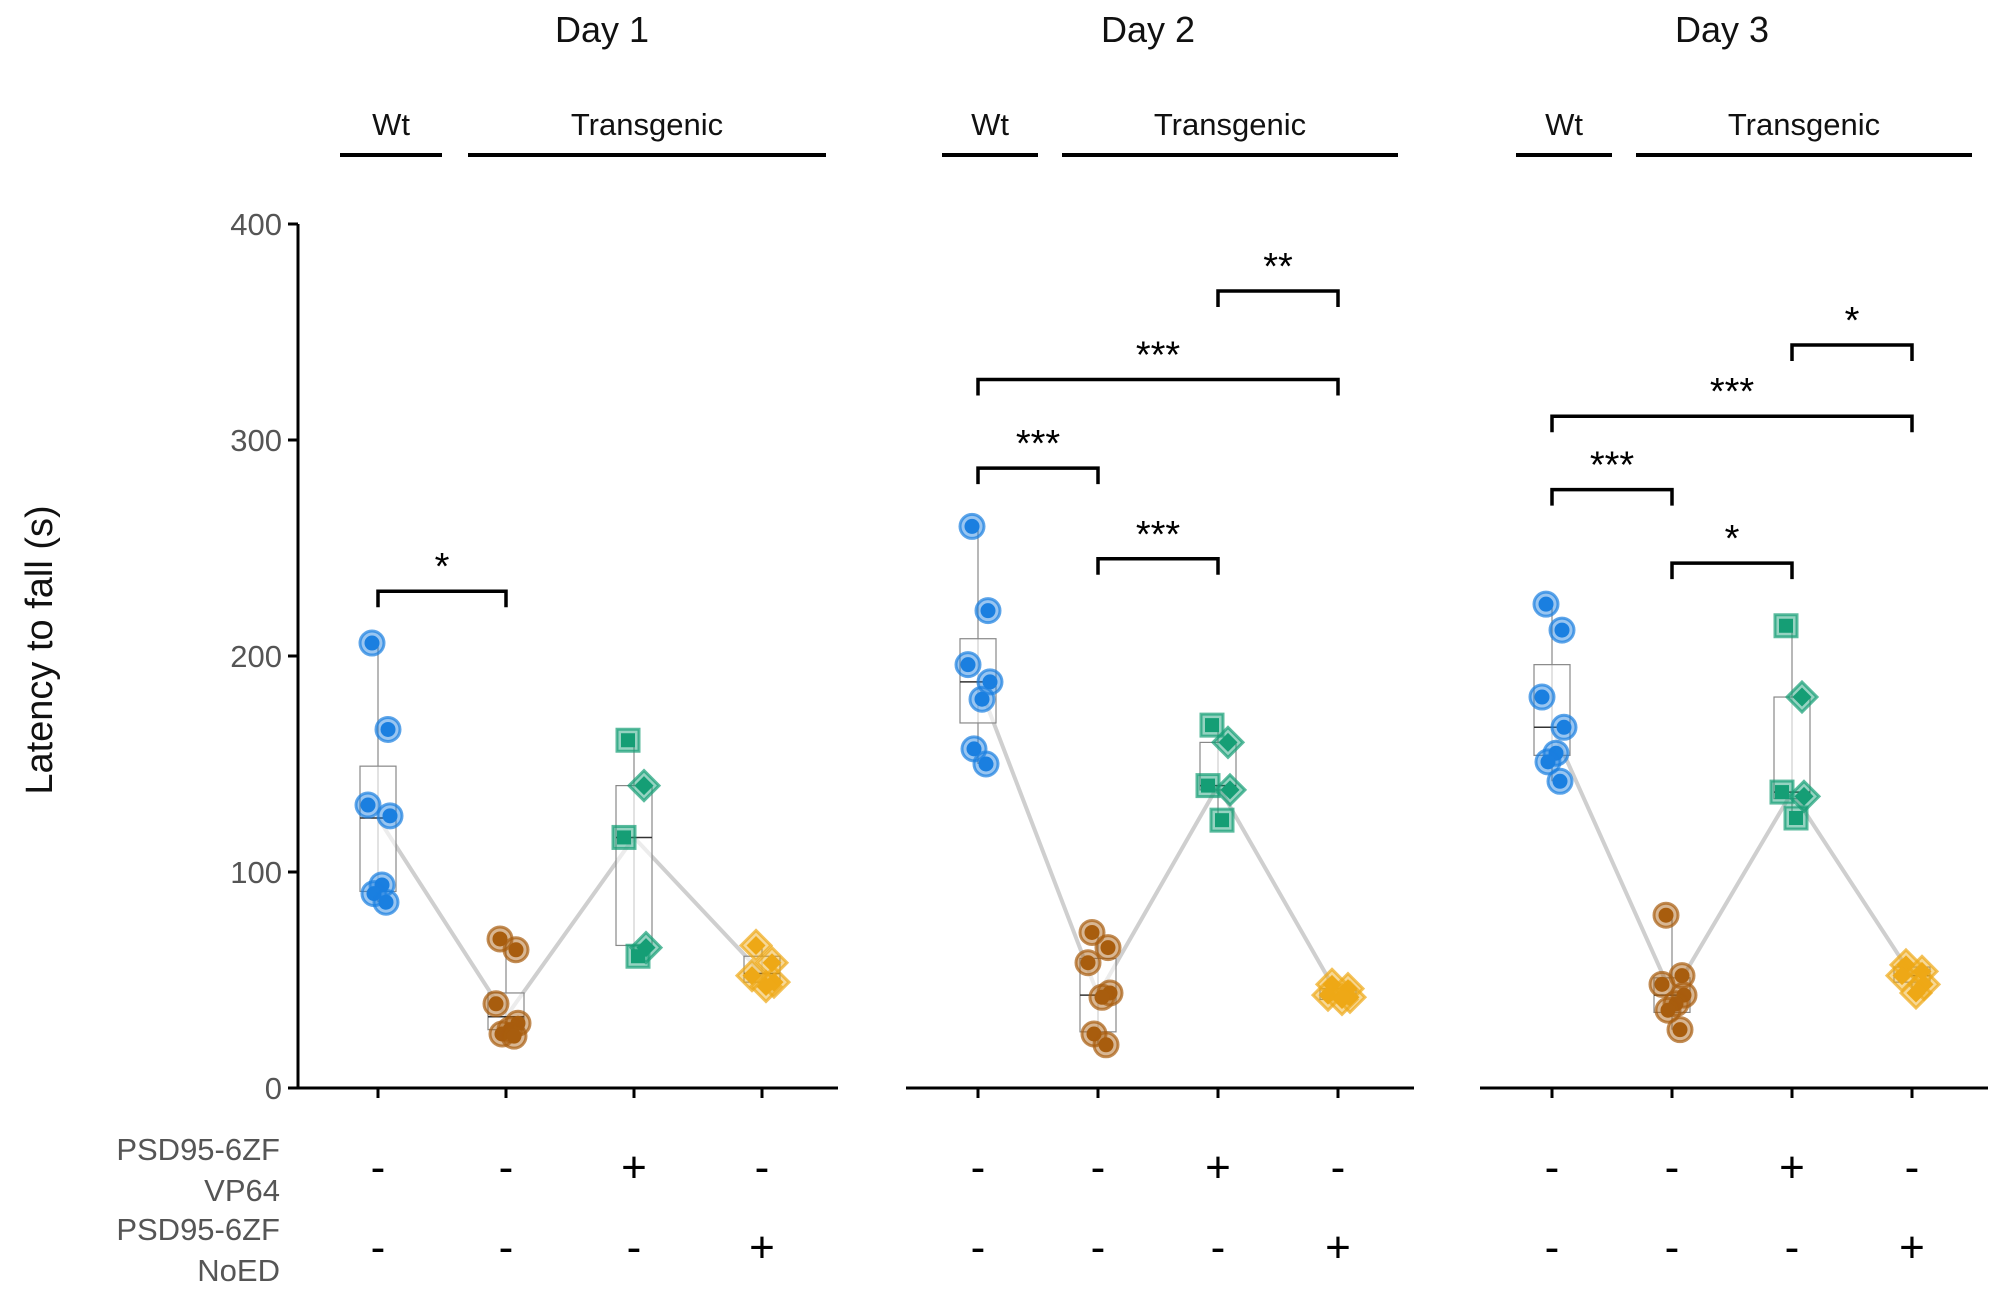 The height and width of the screenshot is (1300, 2000). Describe the element at coordinates (634, 865) in the screenshot. I see `box` at that location.